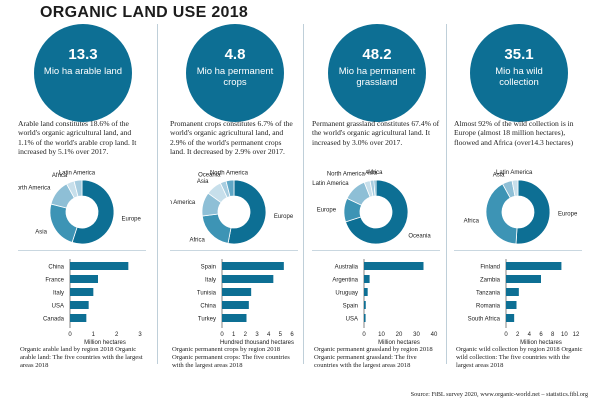  I want to click on bar-france, so click(84, 279).